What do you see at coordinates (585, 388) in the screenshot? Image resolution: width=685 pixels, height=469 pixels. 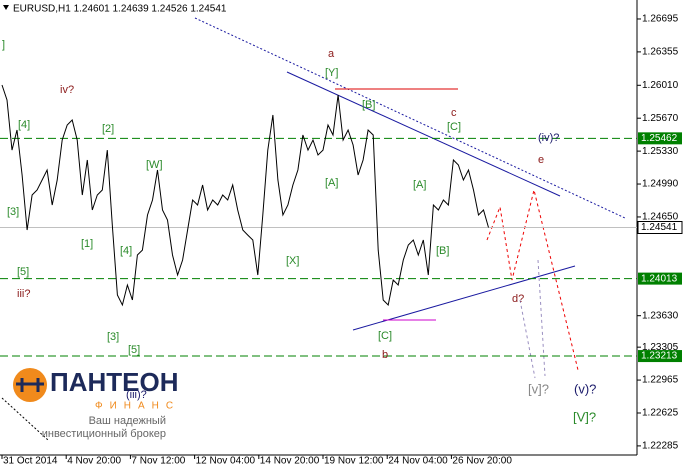 I see `wave-label: (v)?` at bounding box center [585, 388].